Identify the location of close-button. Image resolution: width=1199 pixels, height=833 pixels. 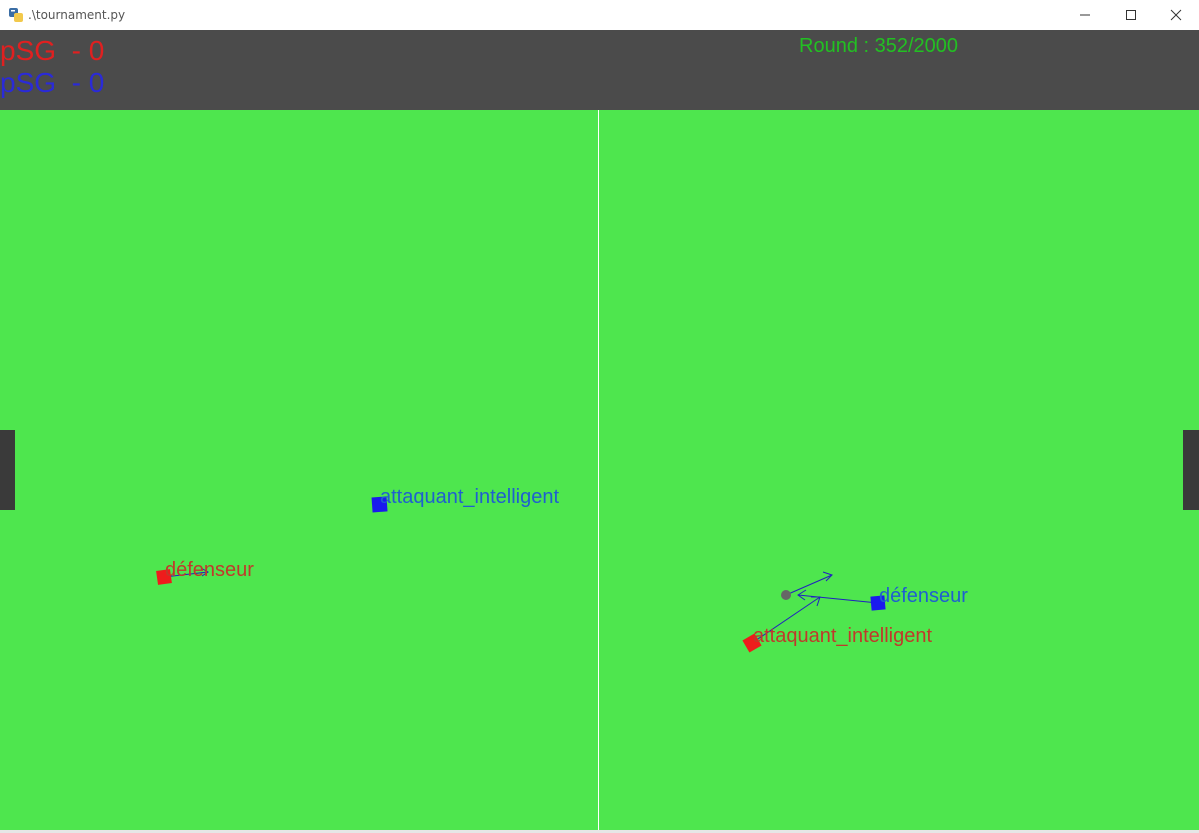
(1176, 15).